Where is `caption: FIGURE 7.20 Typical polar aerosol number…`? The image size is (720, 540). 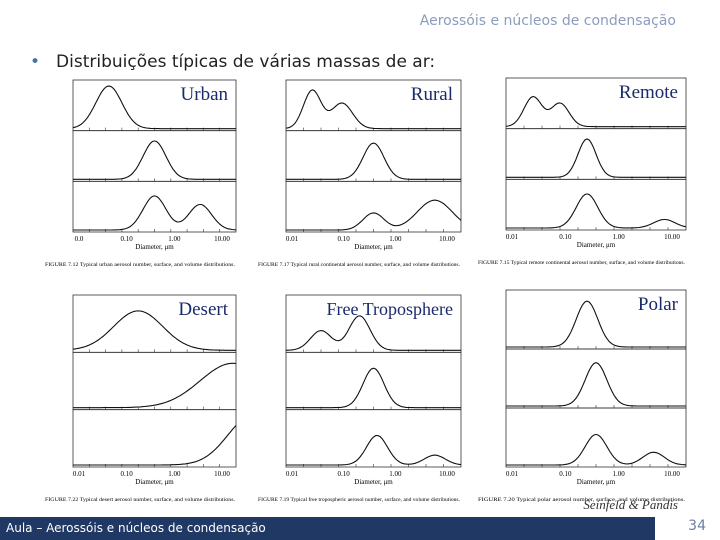 caption: FIGURE 7.20 Typical polar aerosol number… is located at coordinates (581, 500).